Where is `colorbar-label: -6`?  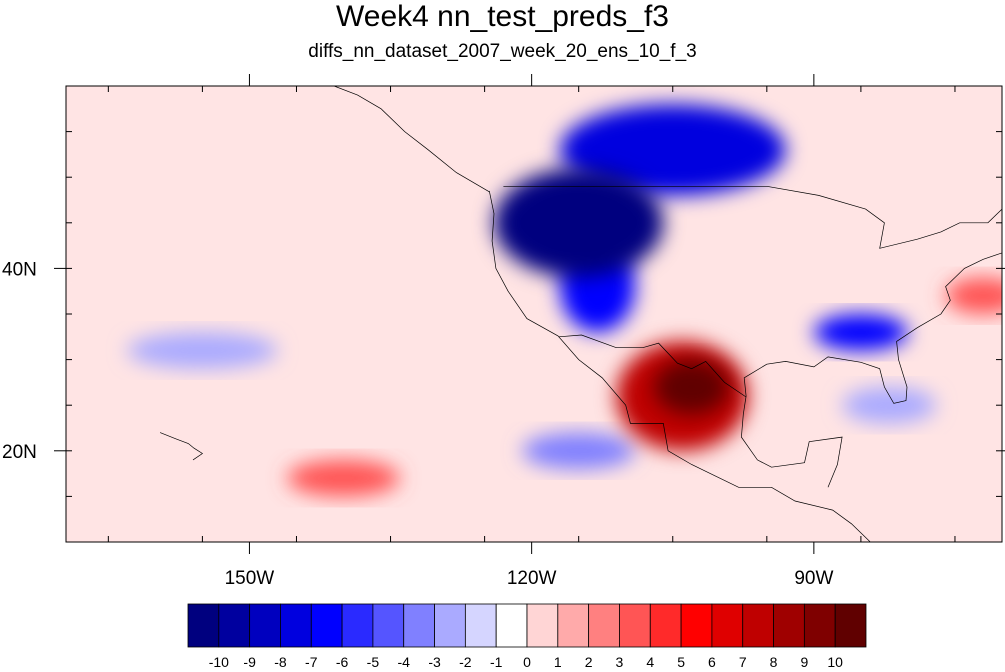 colorbar-label: -6 is located at coordinates (342, 662).